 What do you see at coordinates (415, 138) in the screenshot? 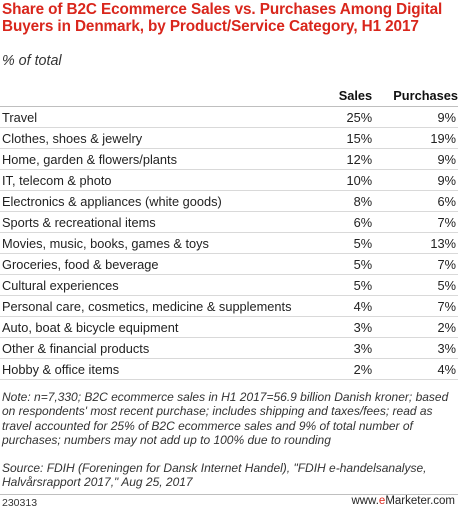
I see `row-purchases-value: 19%` at bounding box center [415, 138].